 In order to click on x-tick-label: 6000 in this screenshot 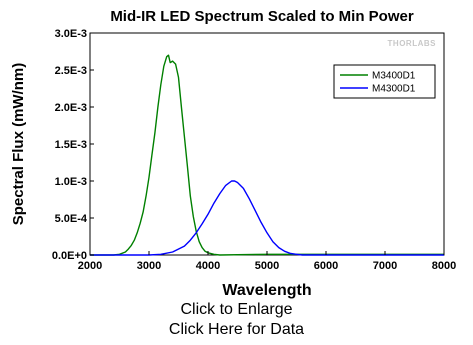, I will do `click(326, 266)`.